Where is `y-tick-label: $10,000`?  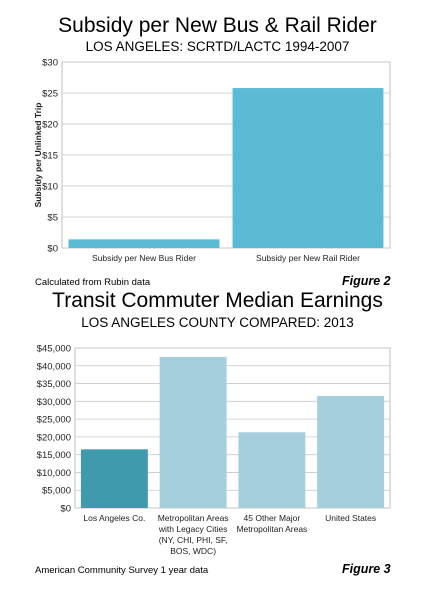
y-tick-label: $10,000 is located at coordinates (54, 473).